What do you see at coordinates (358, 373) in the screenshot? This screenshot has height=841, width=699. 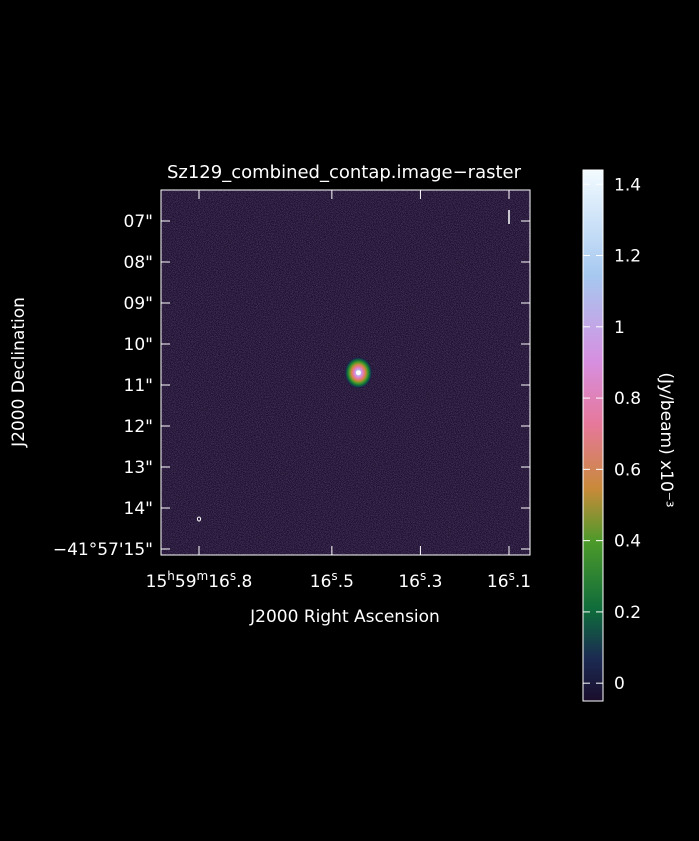 I see `source-peak` at bounding box center [358, 373].